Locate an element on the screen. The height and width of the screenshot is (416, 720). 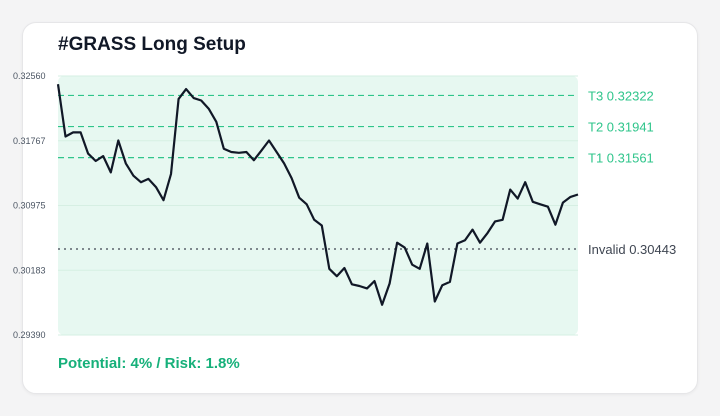
potential-risk-text: Potential: 4% / Risk: 1.8% is located at coordinates (149, 363).